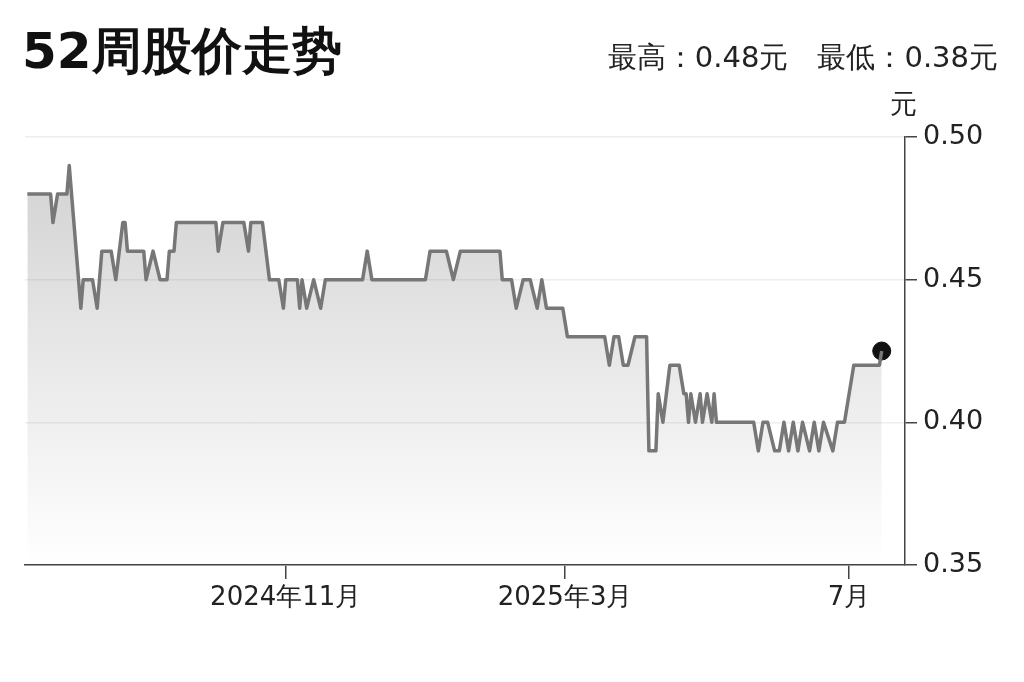  I want to click on y-tick-label: 0.35, so click(953, 563).